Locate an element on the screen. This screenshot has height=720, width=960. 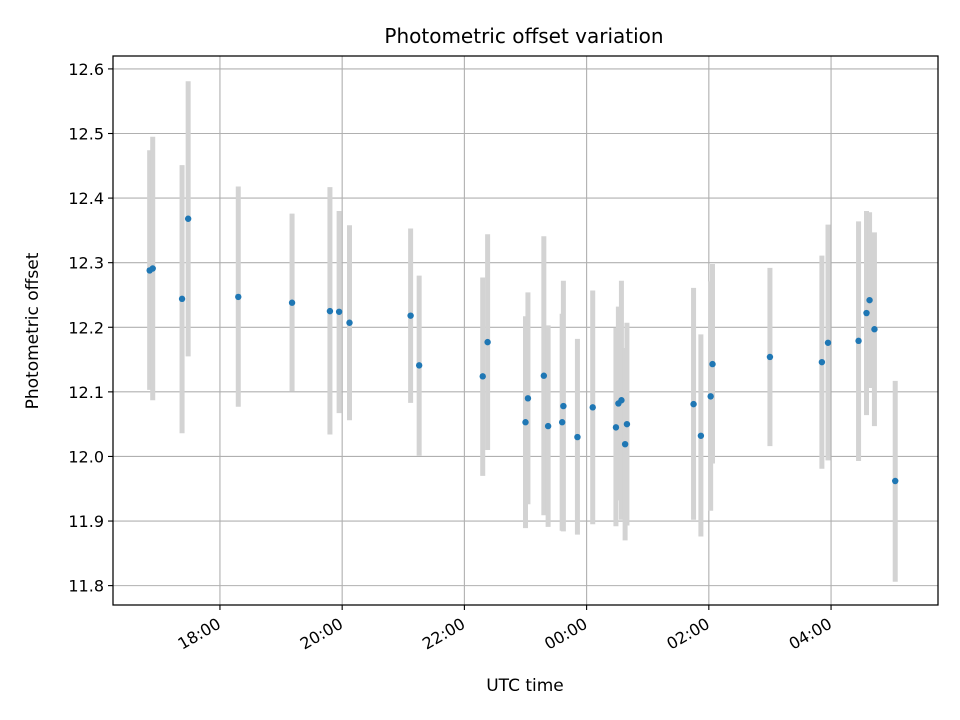
y-tick-label: 12.4 is located at coordinates (86, 198).